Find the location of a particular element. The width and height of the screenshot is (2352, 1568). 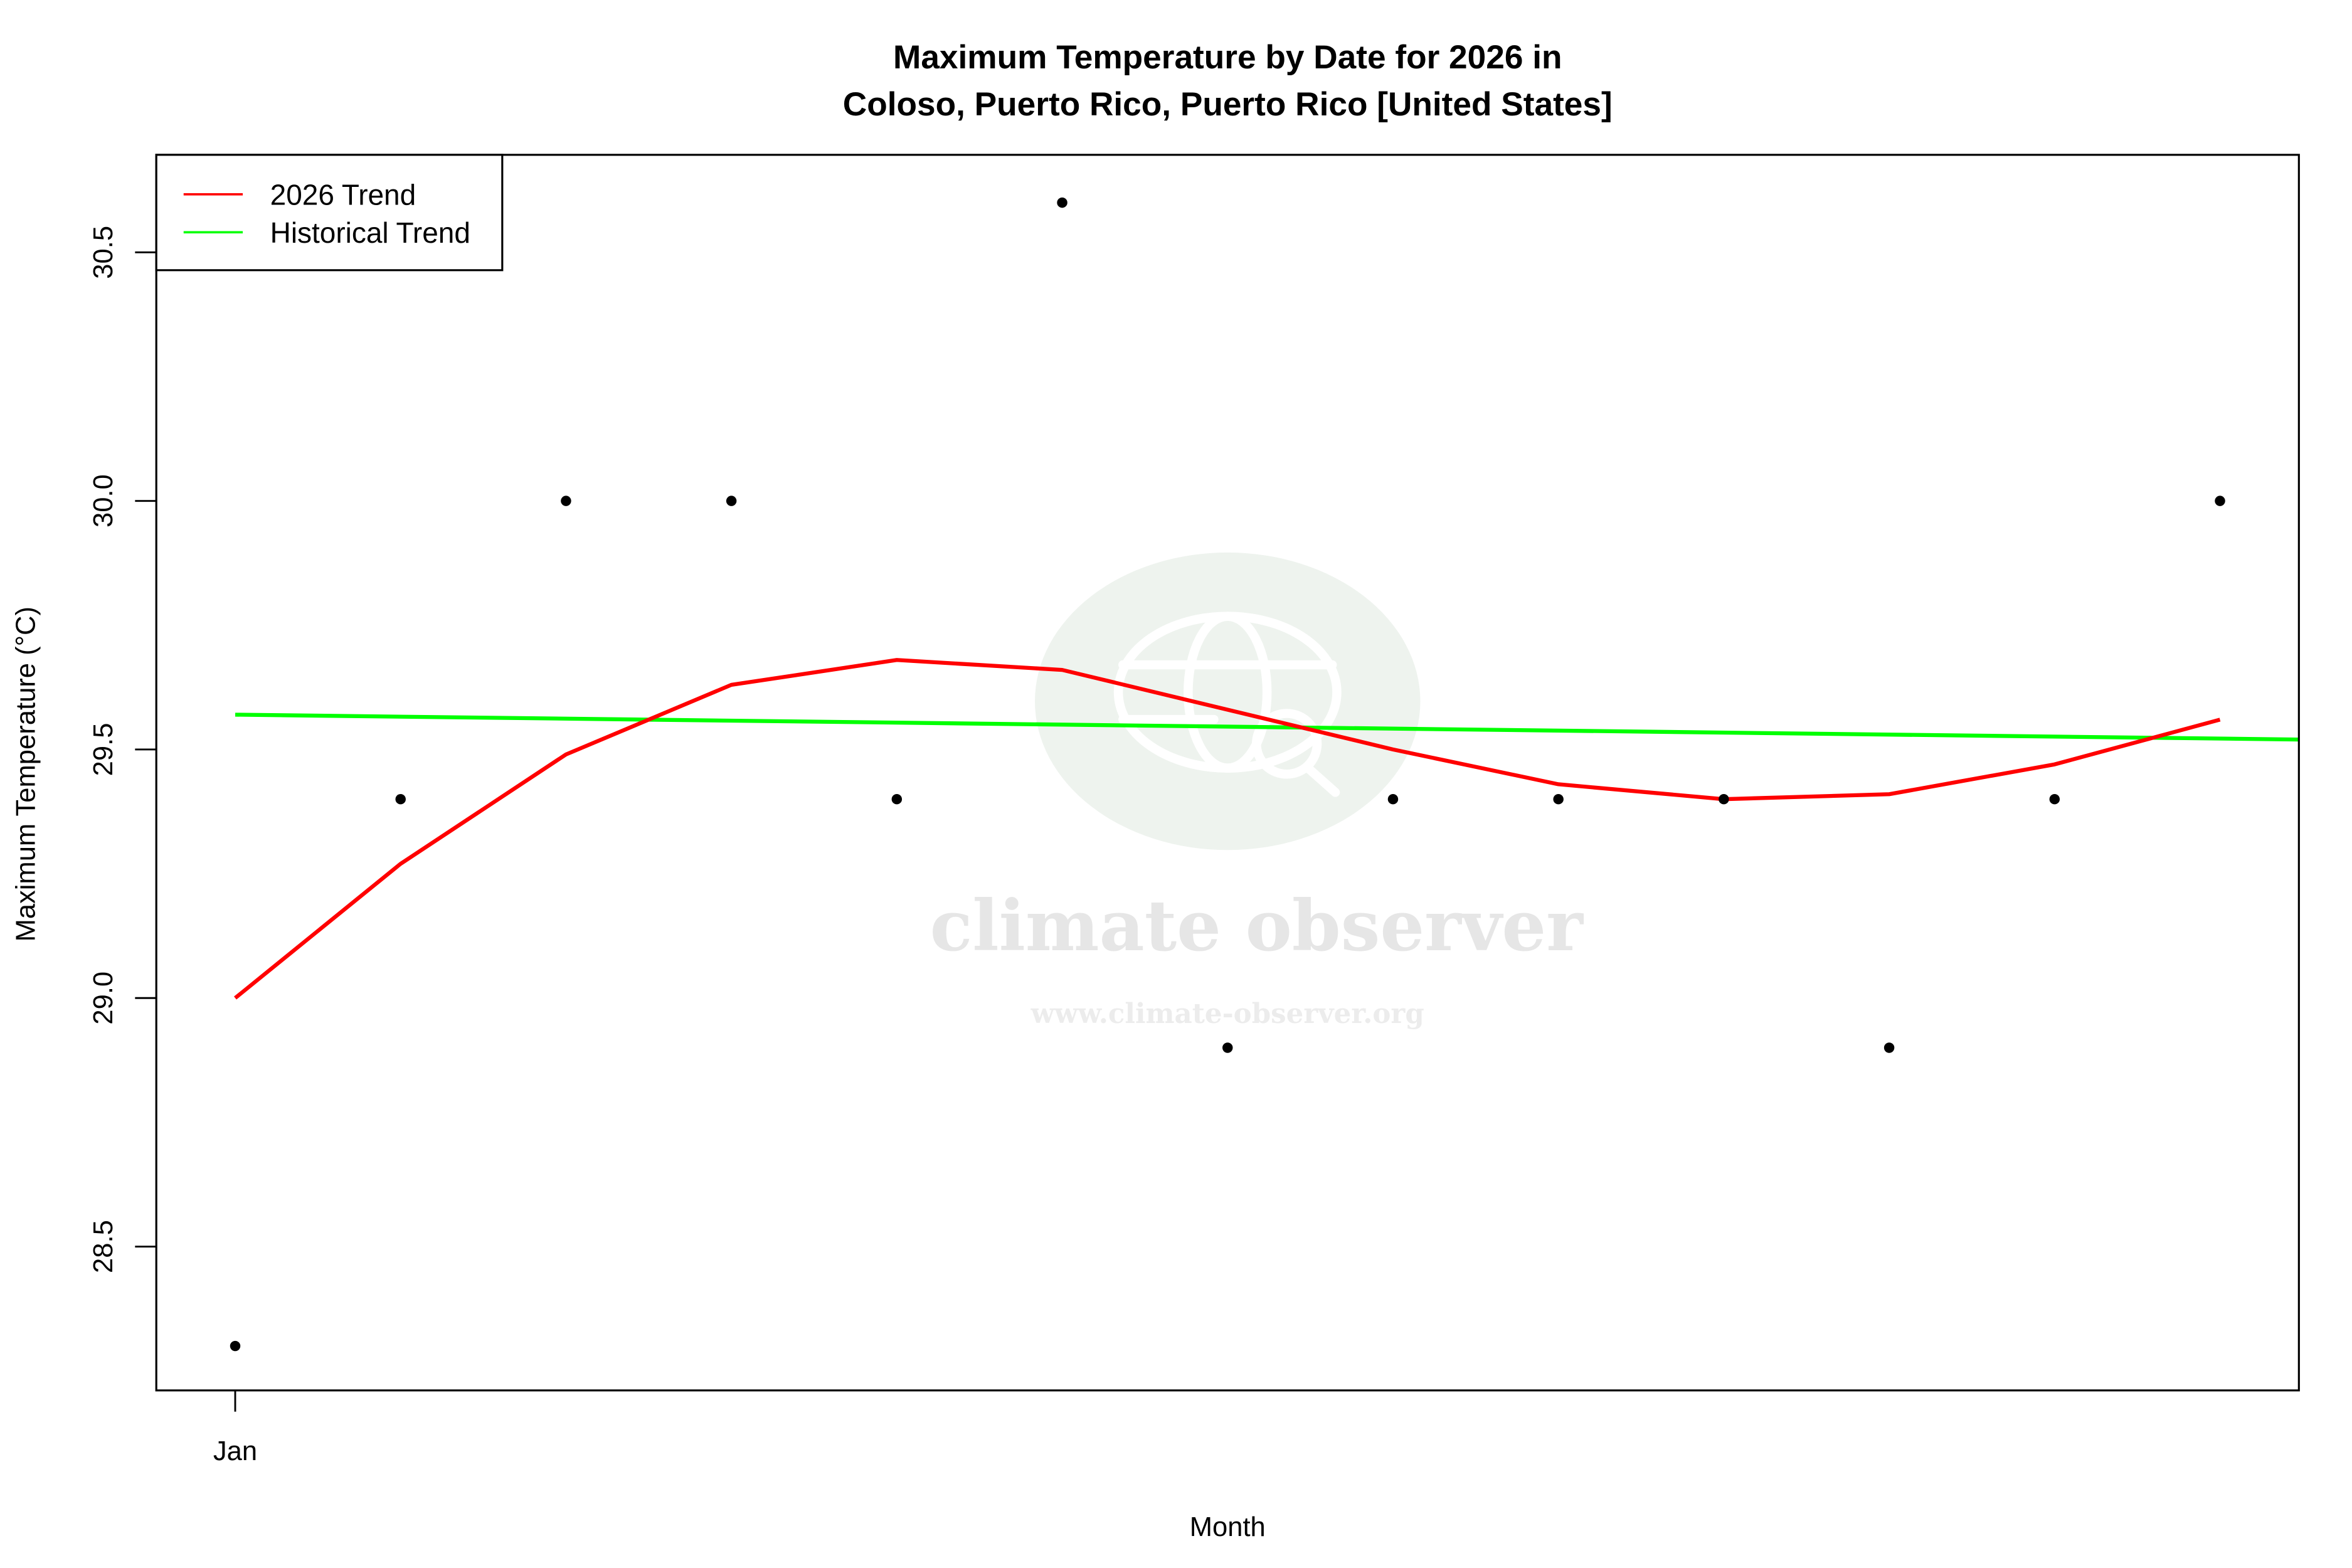

legend: 2026 Trend Historical Trend is located at coordinates (330, 213).